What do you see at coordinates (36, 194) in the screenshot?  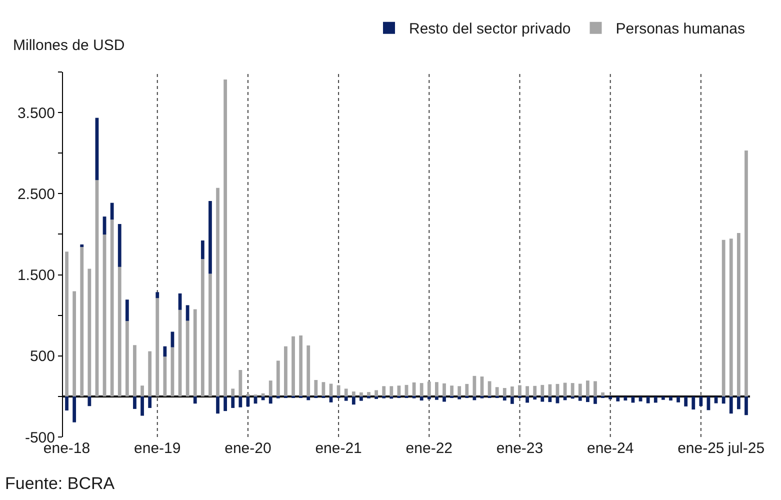 I see `y-tick-label: 2.500` at bounding box center [36, 194].